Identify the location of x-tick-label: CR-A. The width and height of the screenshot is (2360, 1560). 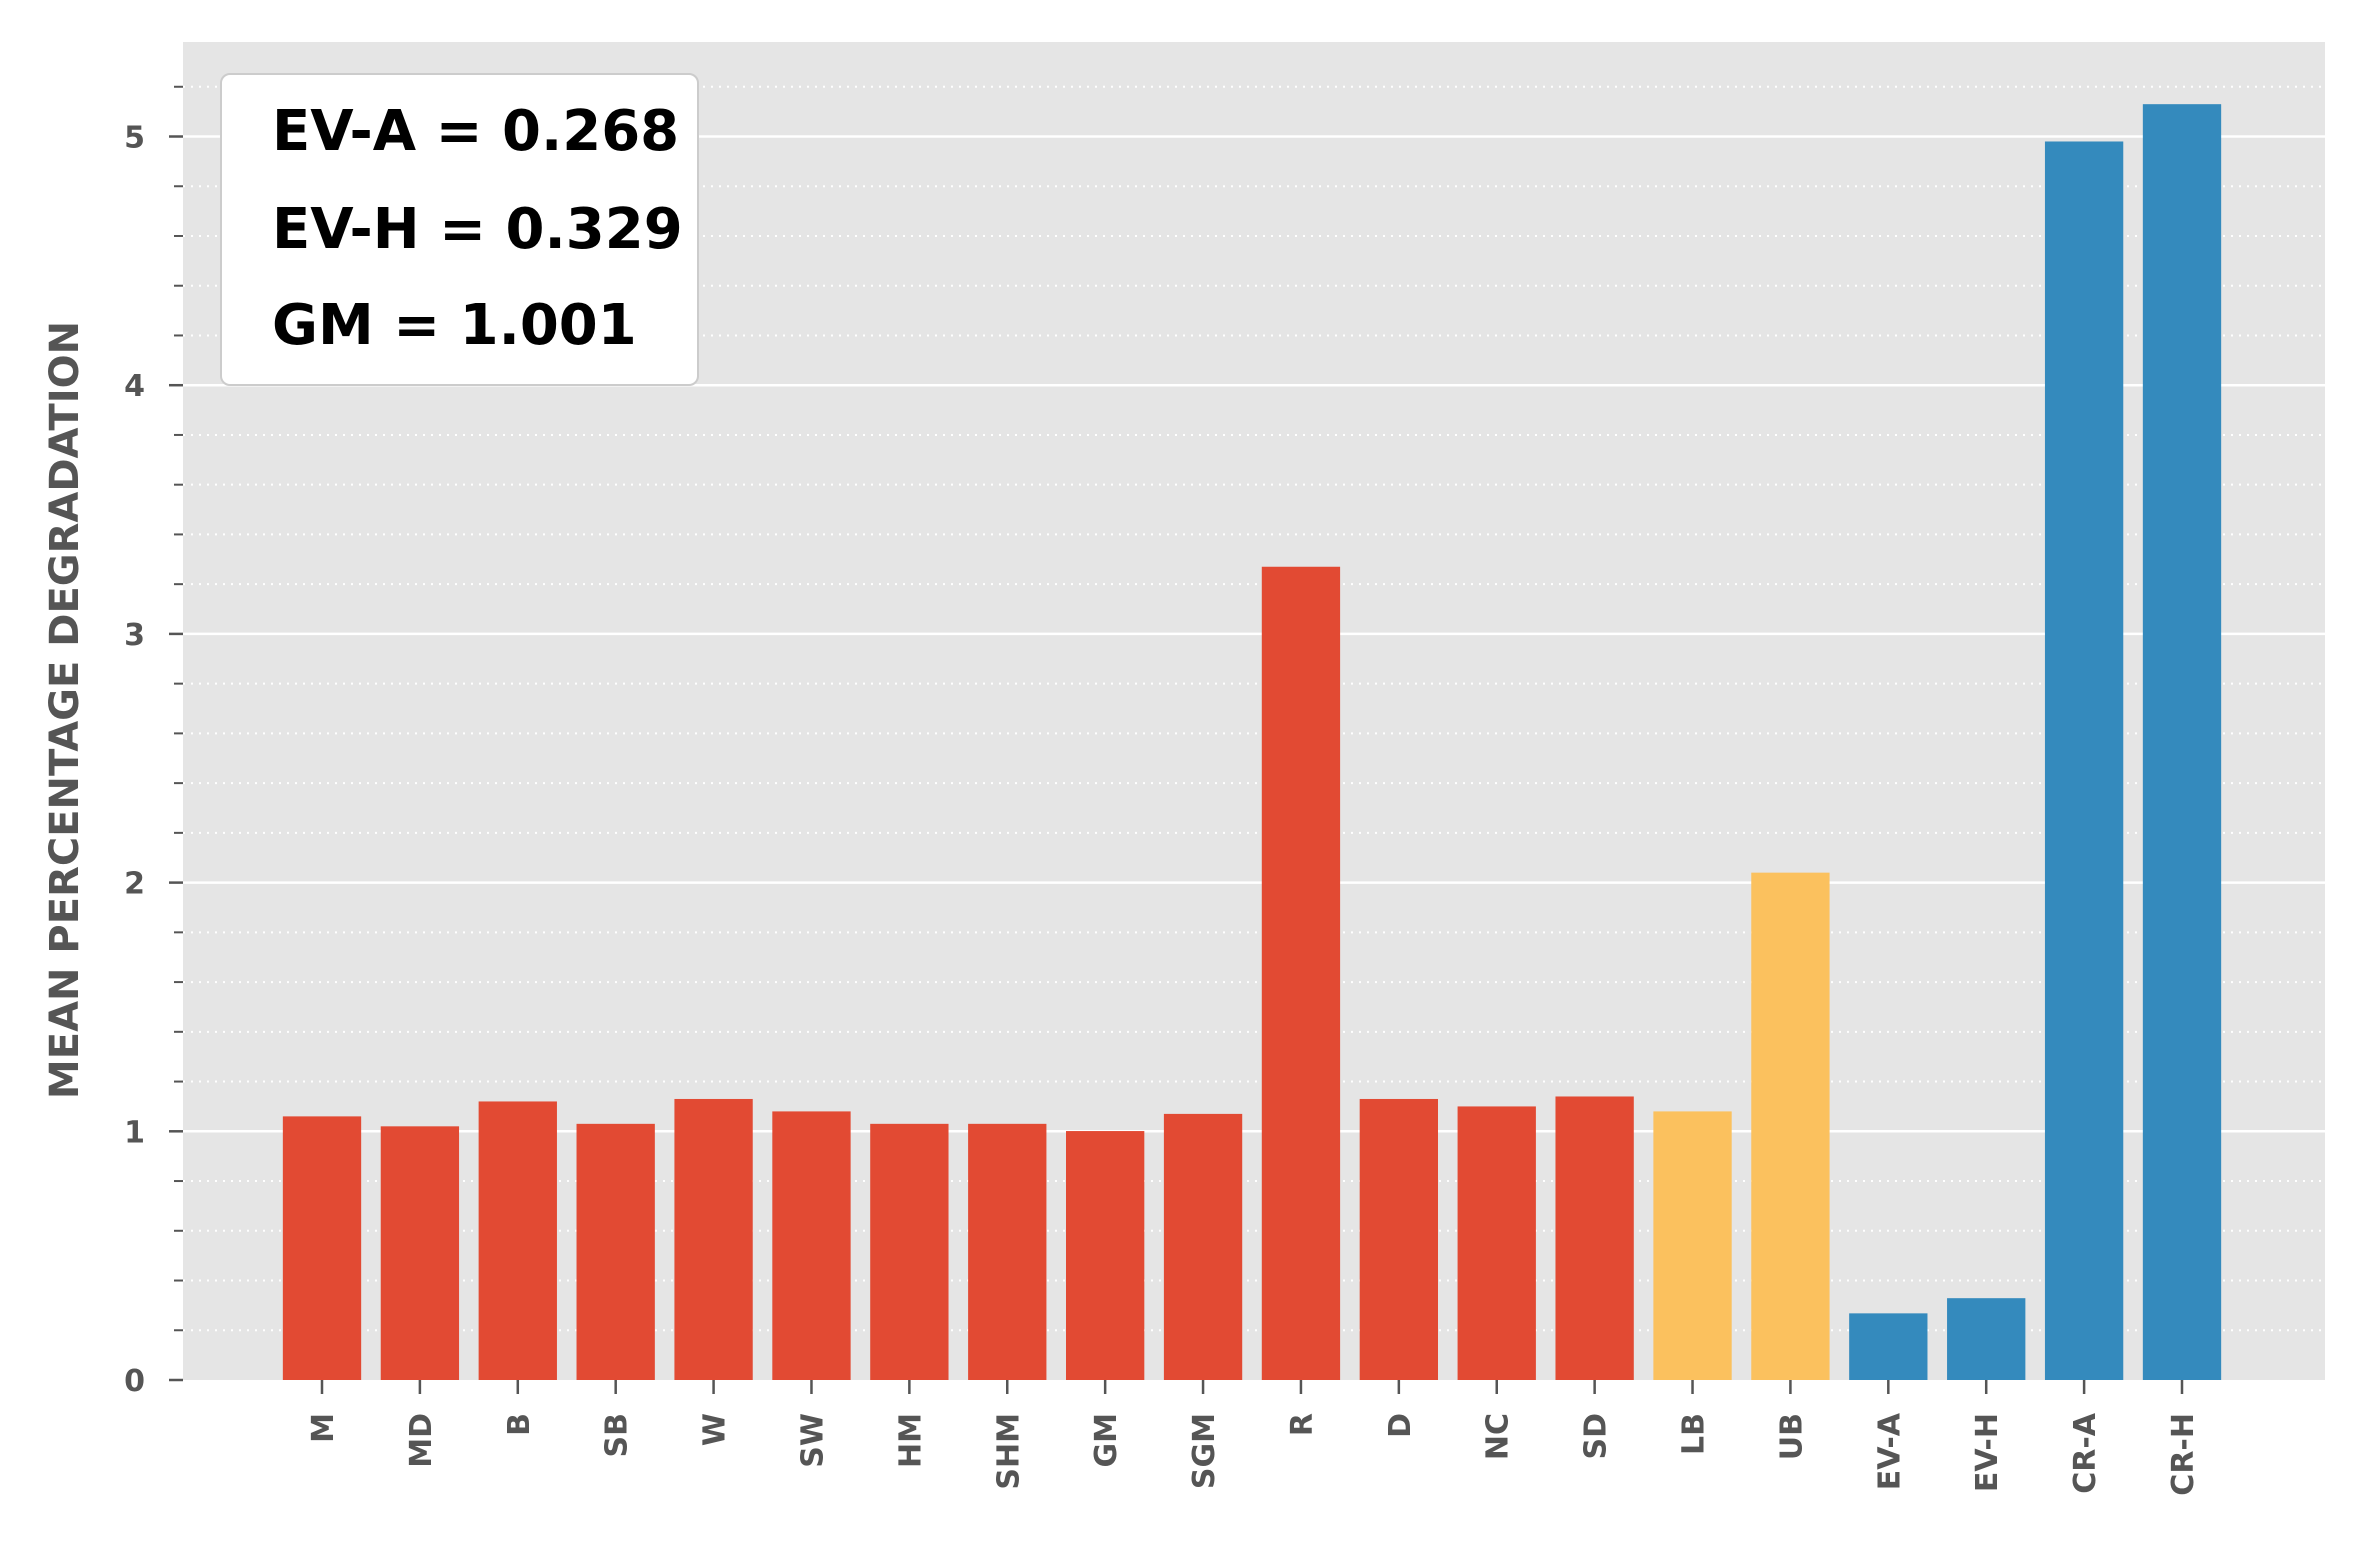
(2085, 1453).